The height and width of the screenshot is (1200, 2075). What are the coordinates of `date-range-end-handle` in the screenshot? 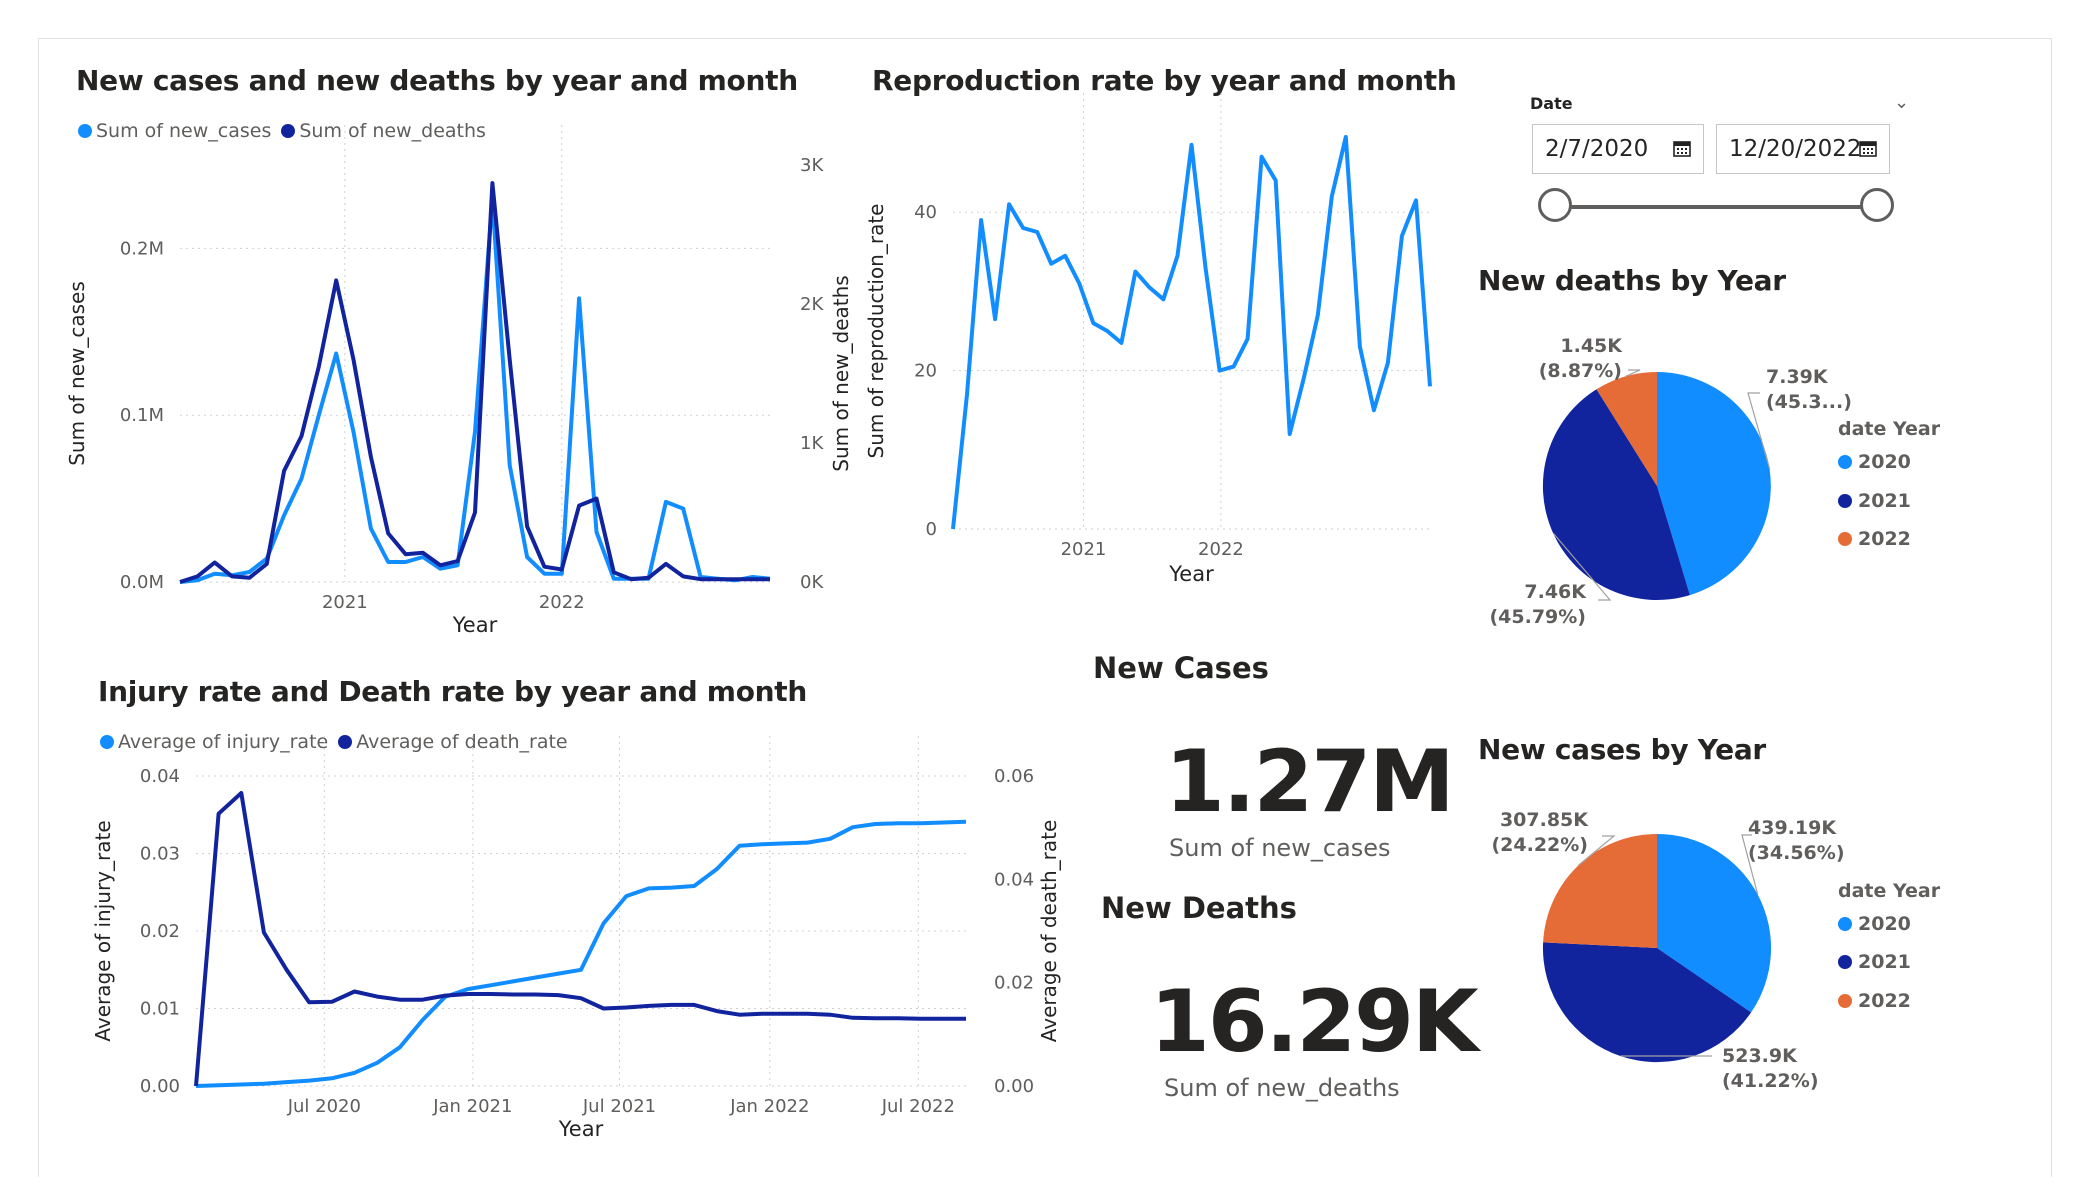 It's located at (1877, 205).